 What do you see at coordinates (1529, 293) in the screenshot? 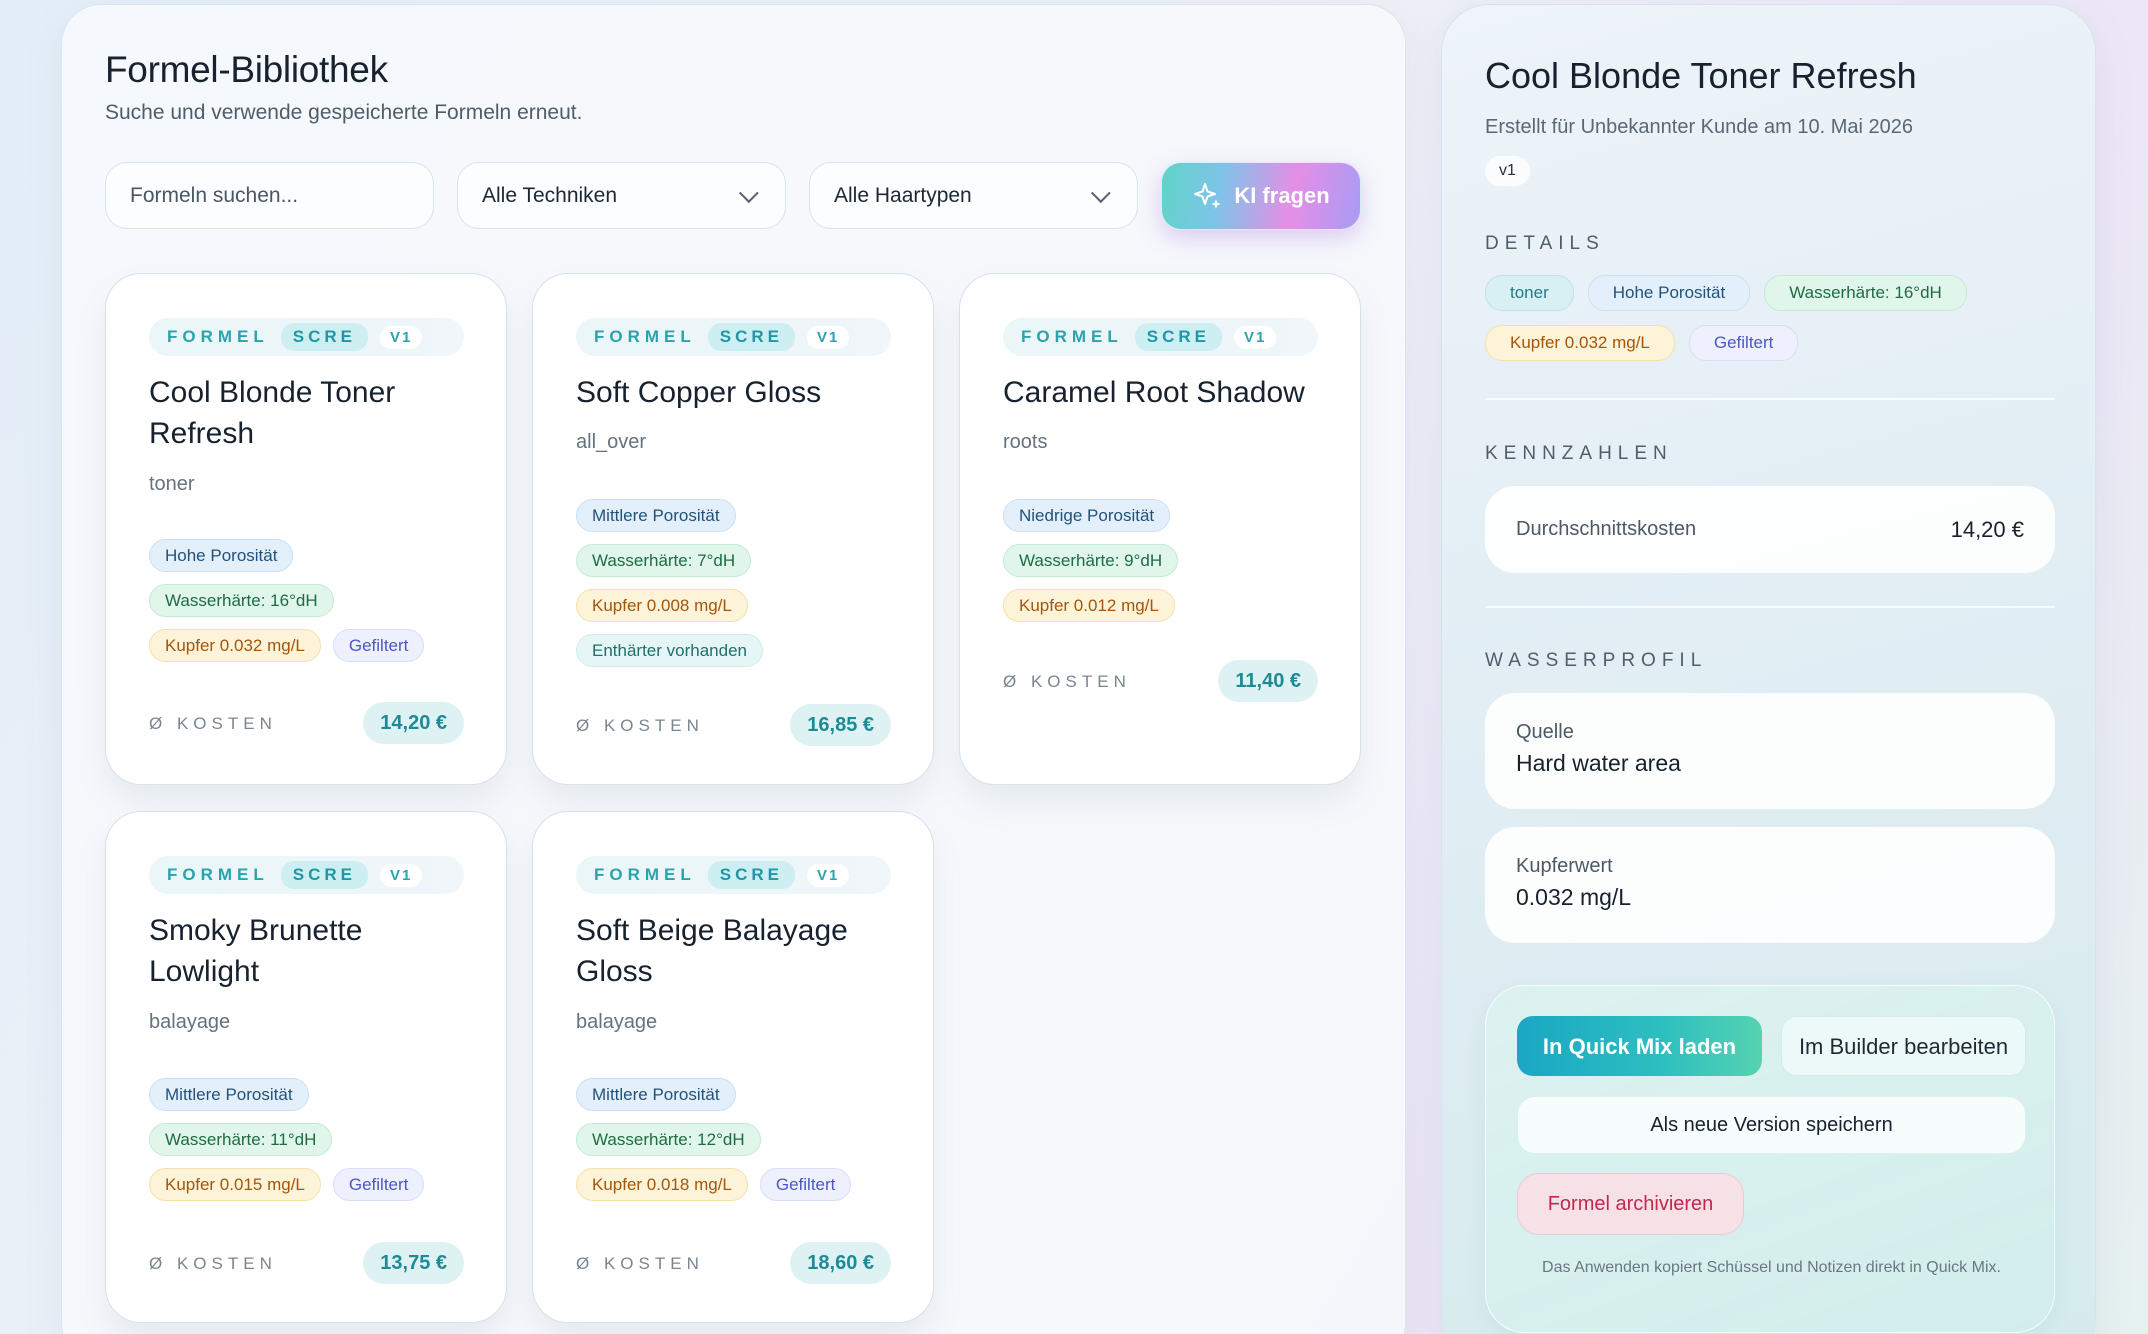
I see `technique-chip: toner` at bounding box center [1529, 293].